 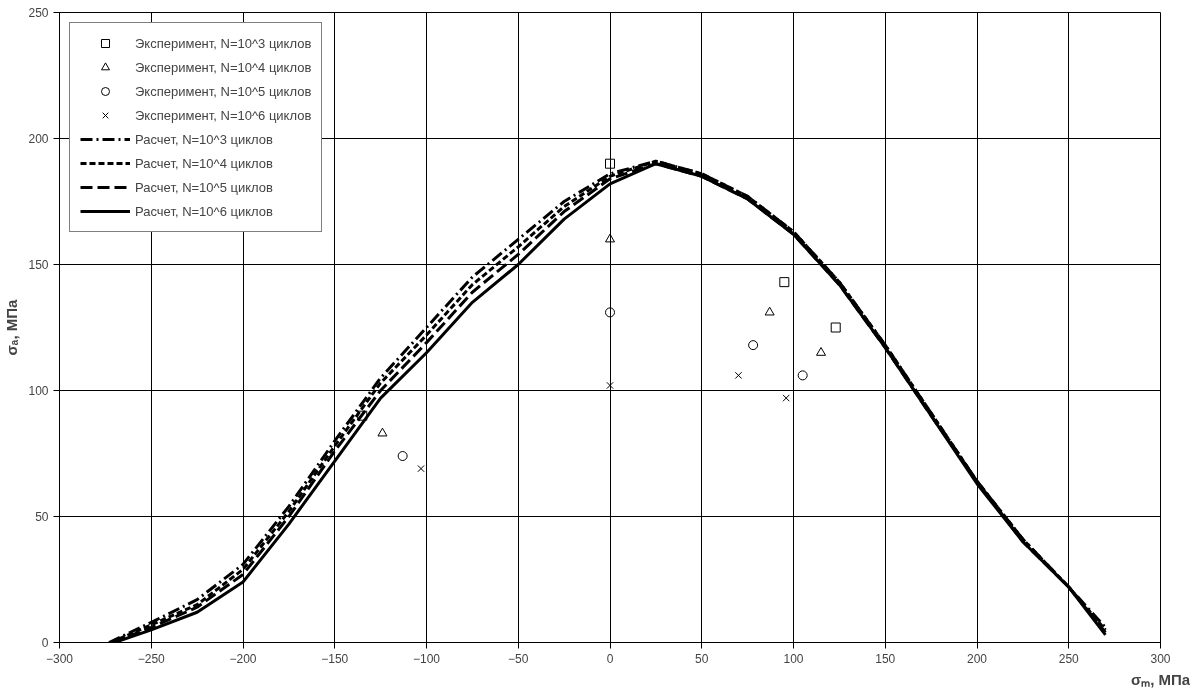 What do you see at coordinates (45, 643) in the screenshot?
I see `y-tick-label: 0` at bounding box center [45, 643].